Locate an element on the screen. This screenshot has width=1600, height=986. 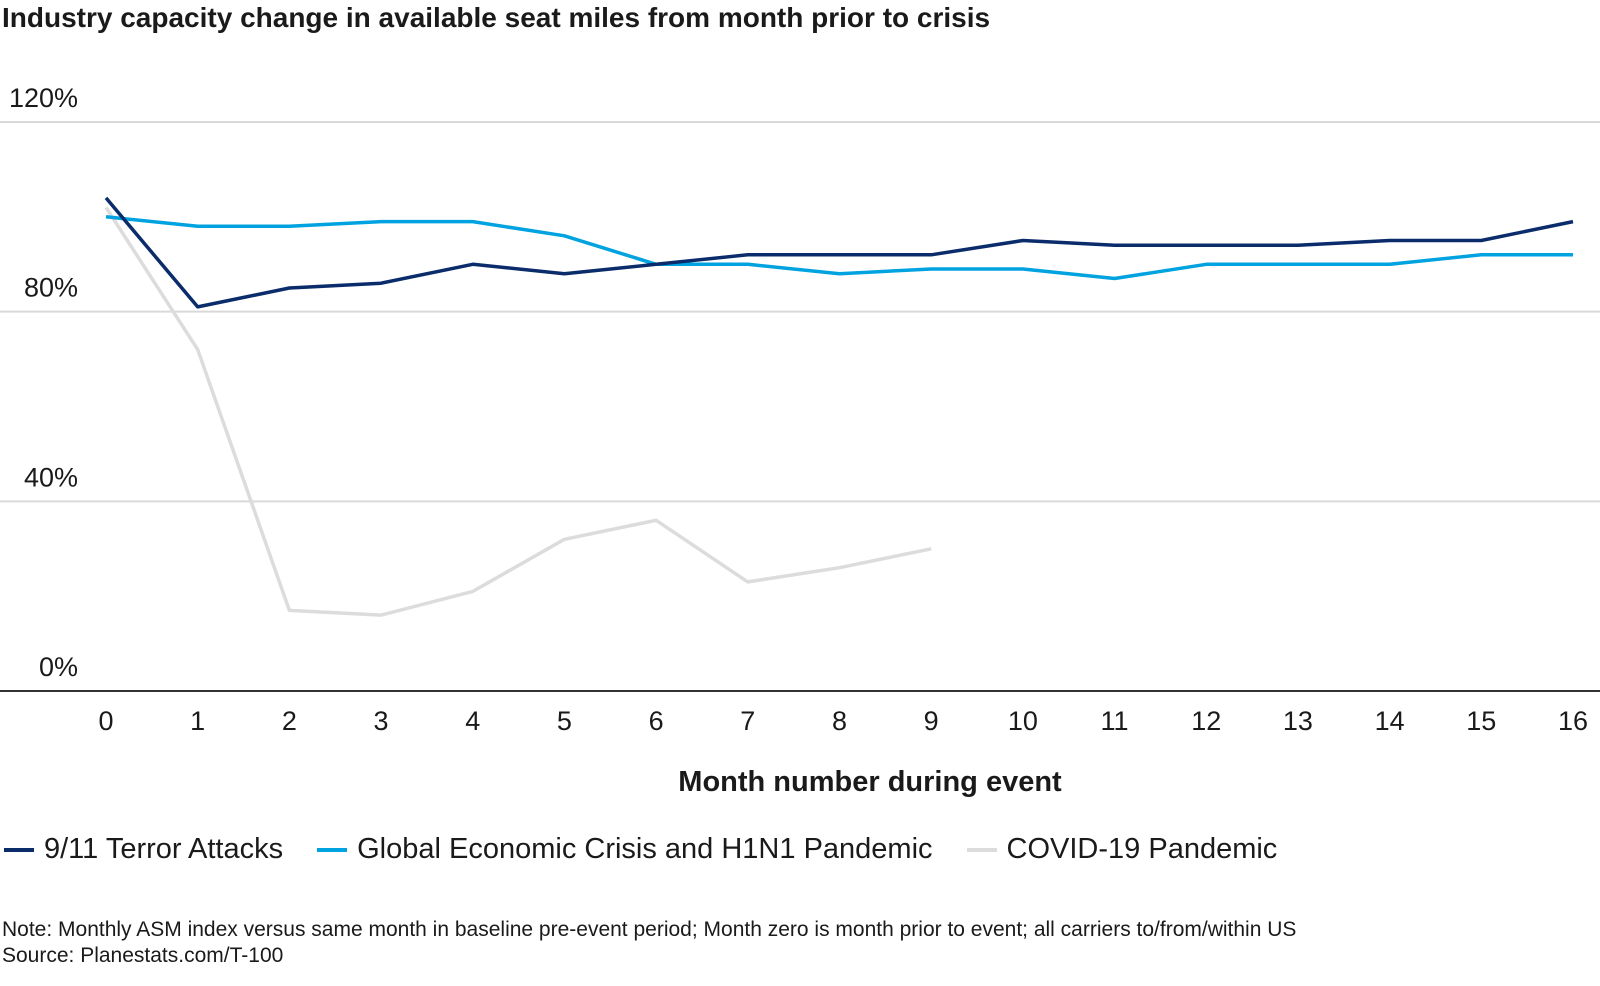
y-tick-label: 0% is located at coordinates (58, 667).